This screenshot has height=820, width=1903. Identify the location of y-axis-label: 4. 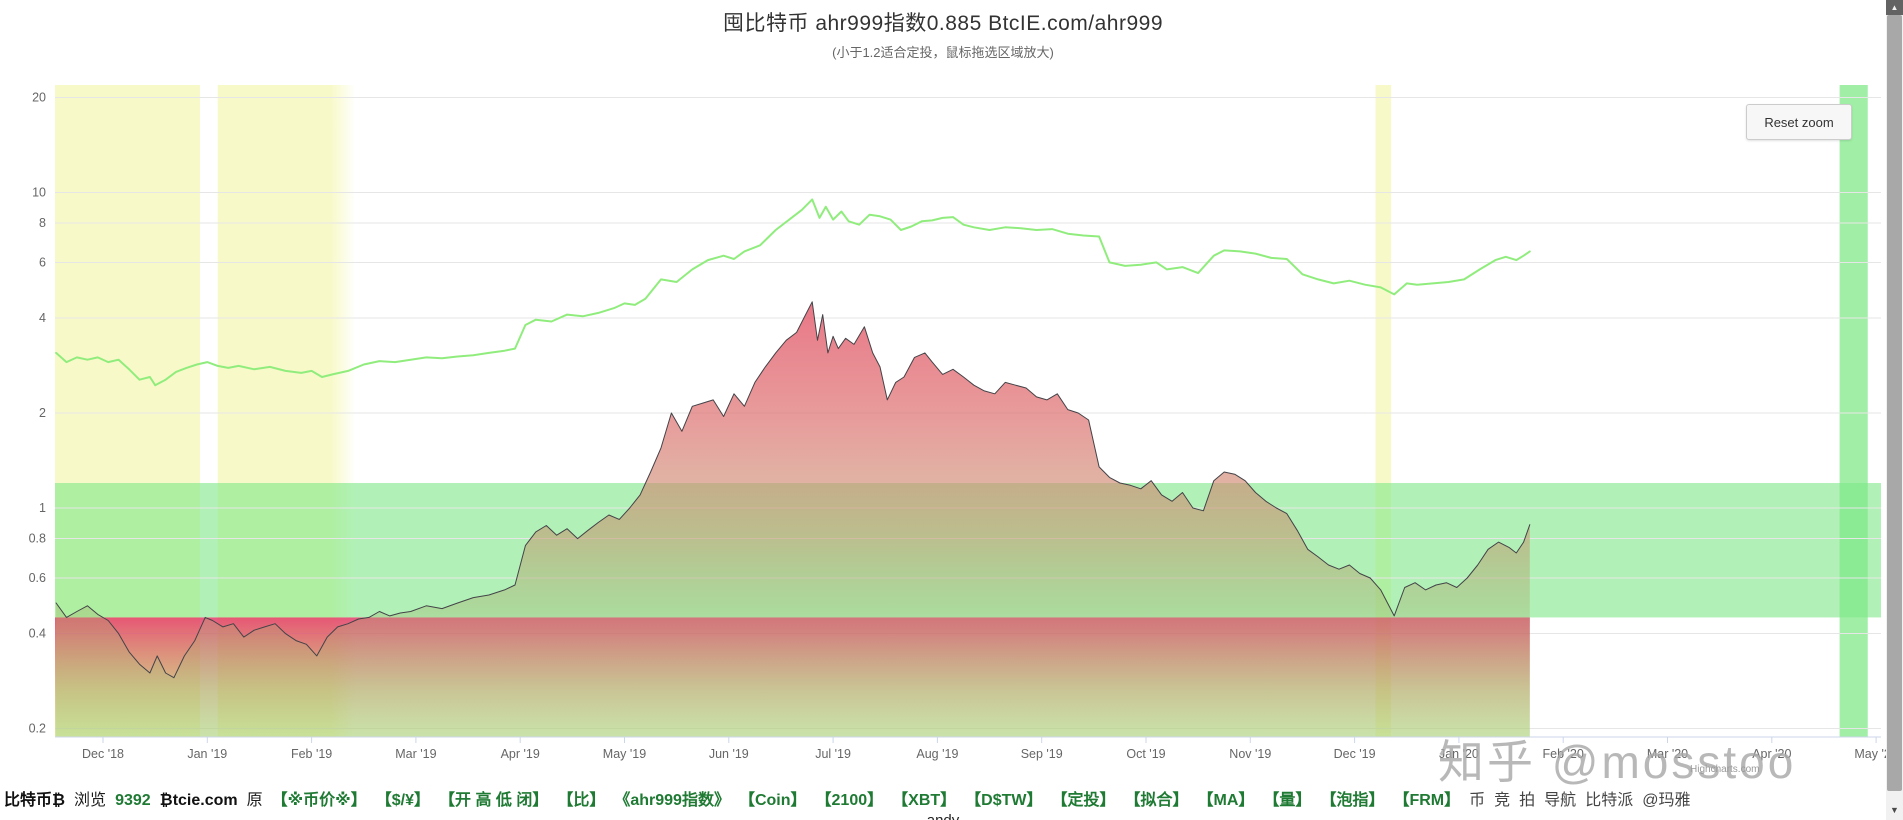
(42, 318).